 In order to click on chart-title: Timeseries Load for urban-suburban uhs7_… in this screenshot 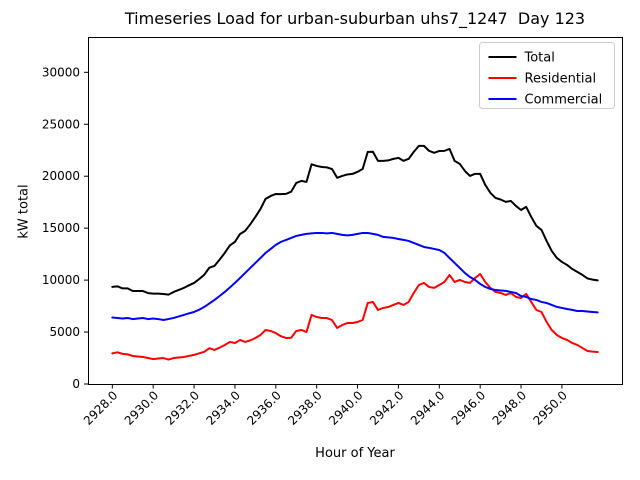, I will do `click(355, 18)`.